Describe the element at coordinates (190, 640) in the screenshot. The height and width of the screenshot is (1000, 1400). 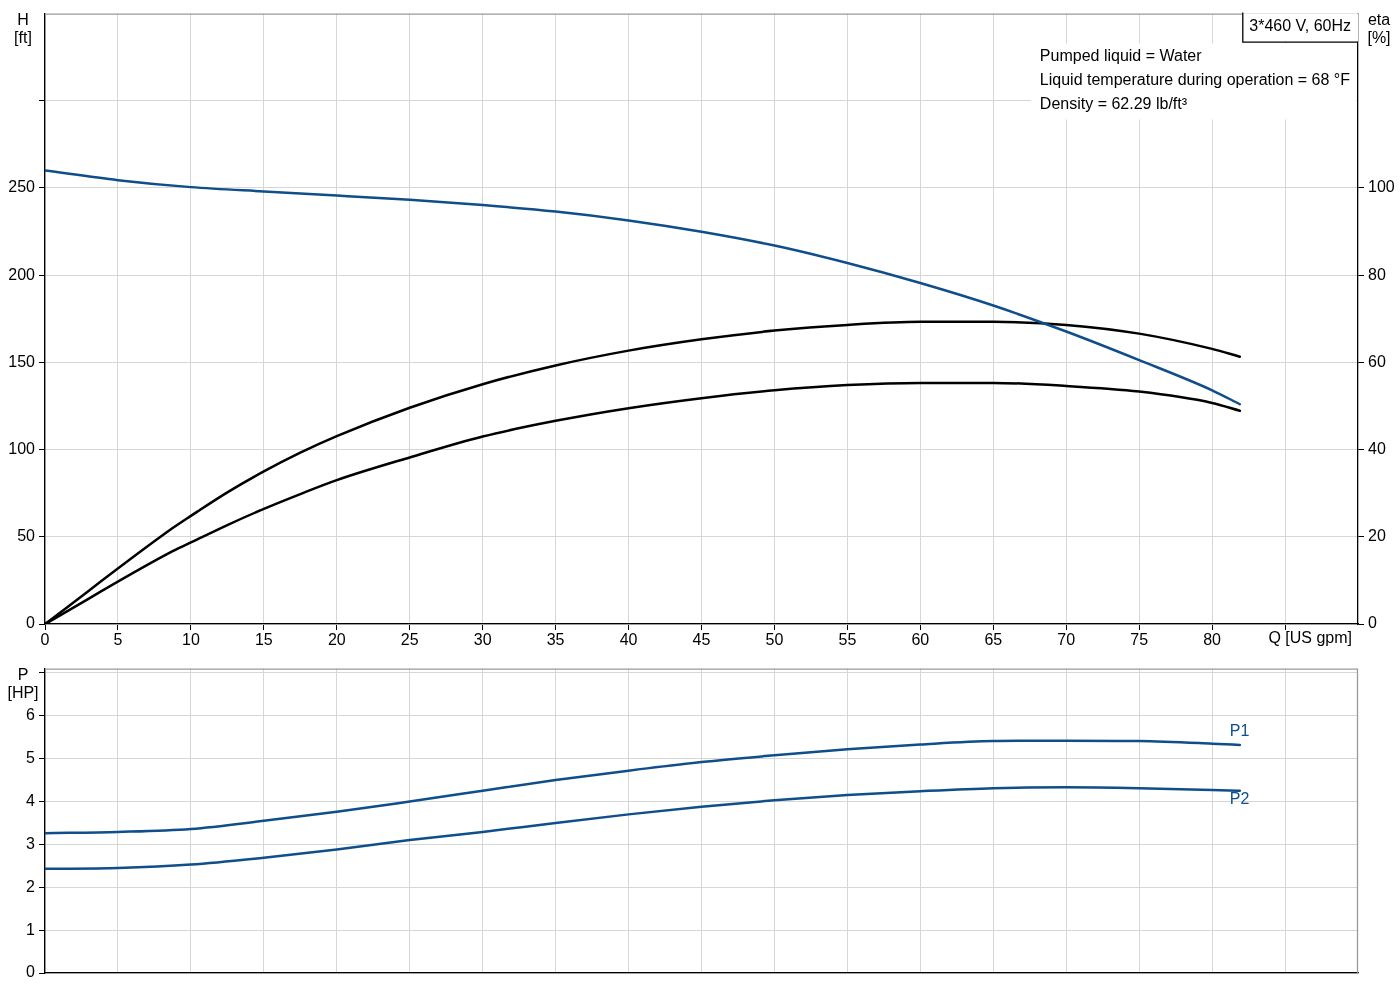
I see `x-tick-label: 10` at that location.